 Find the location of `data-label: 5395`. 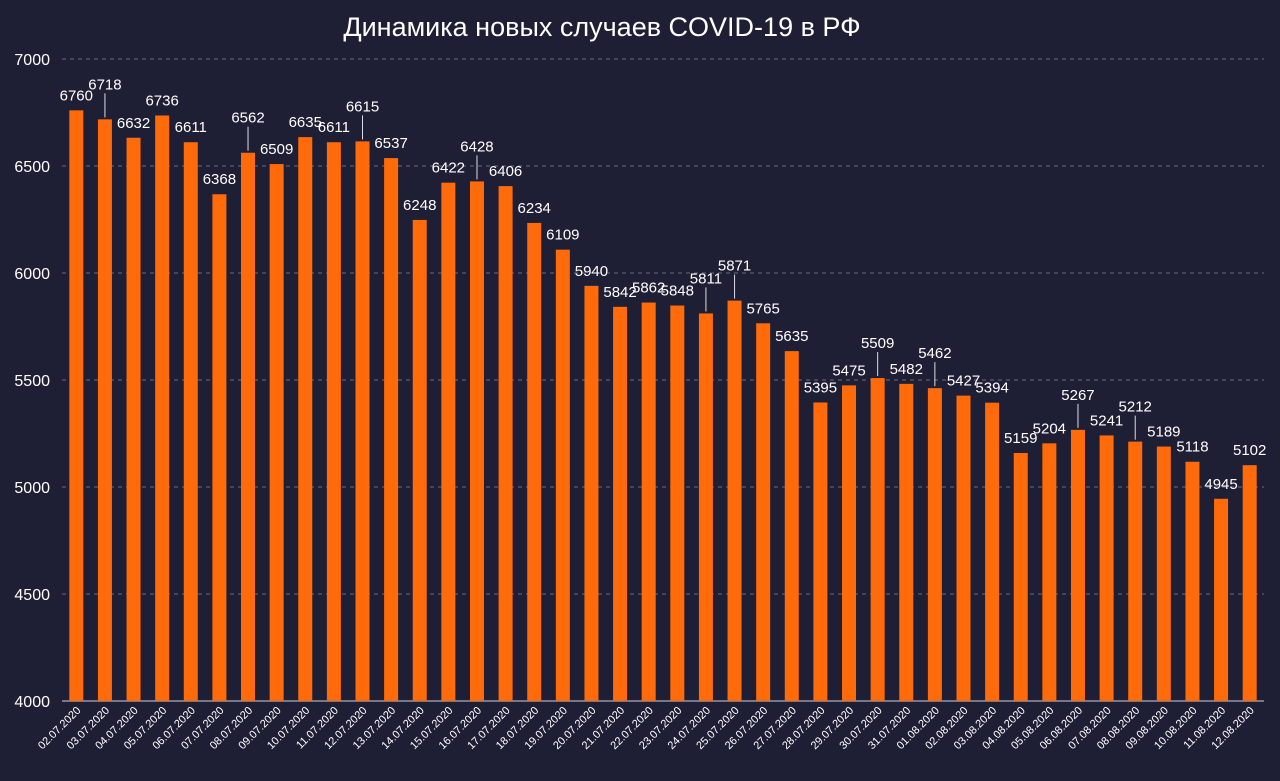

data-label: 5395 is located at coordinates (820, 387).